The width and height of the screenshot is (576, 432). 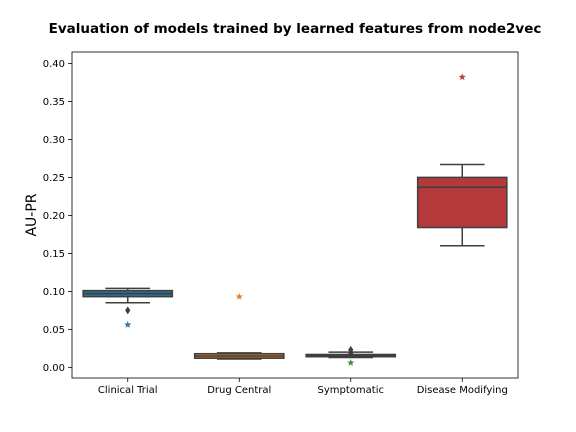 I want to click on x-tick-label: Clinical Trial, so click(x=128, y=390).